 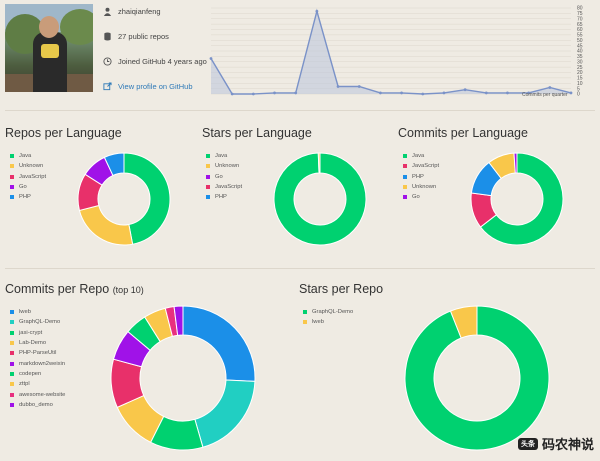 I want to click on legend-label: PHP, so click(x=221, y=197).